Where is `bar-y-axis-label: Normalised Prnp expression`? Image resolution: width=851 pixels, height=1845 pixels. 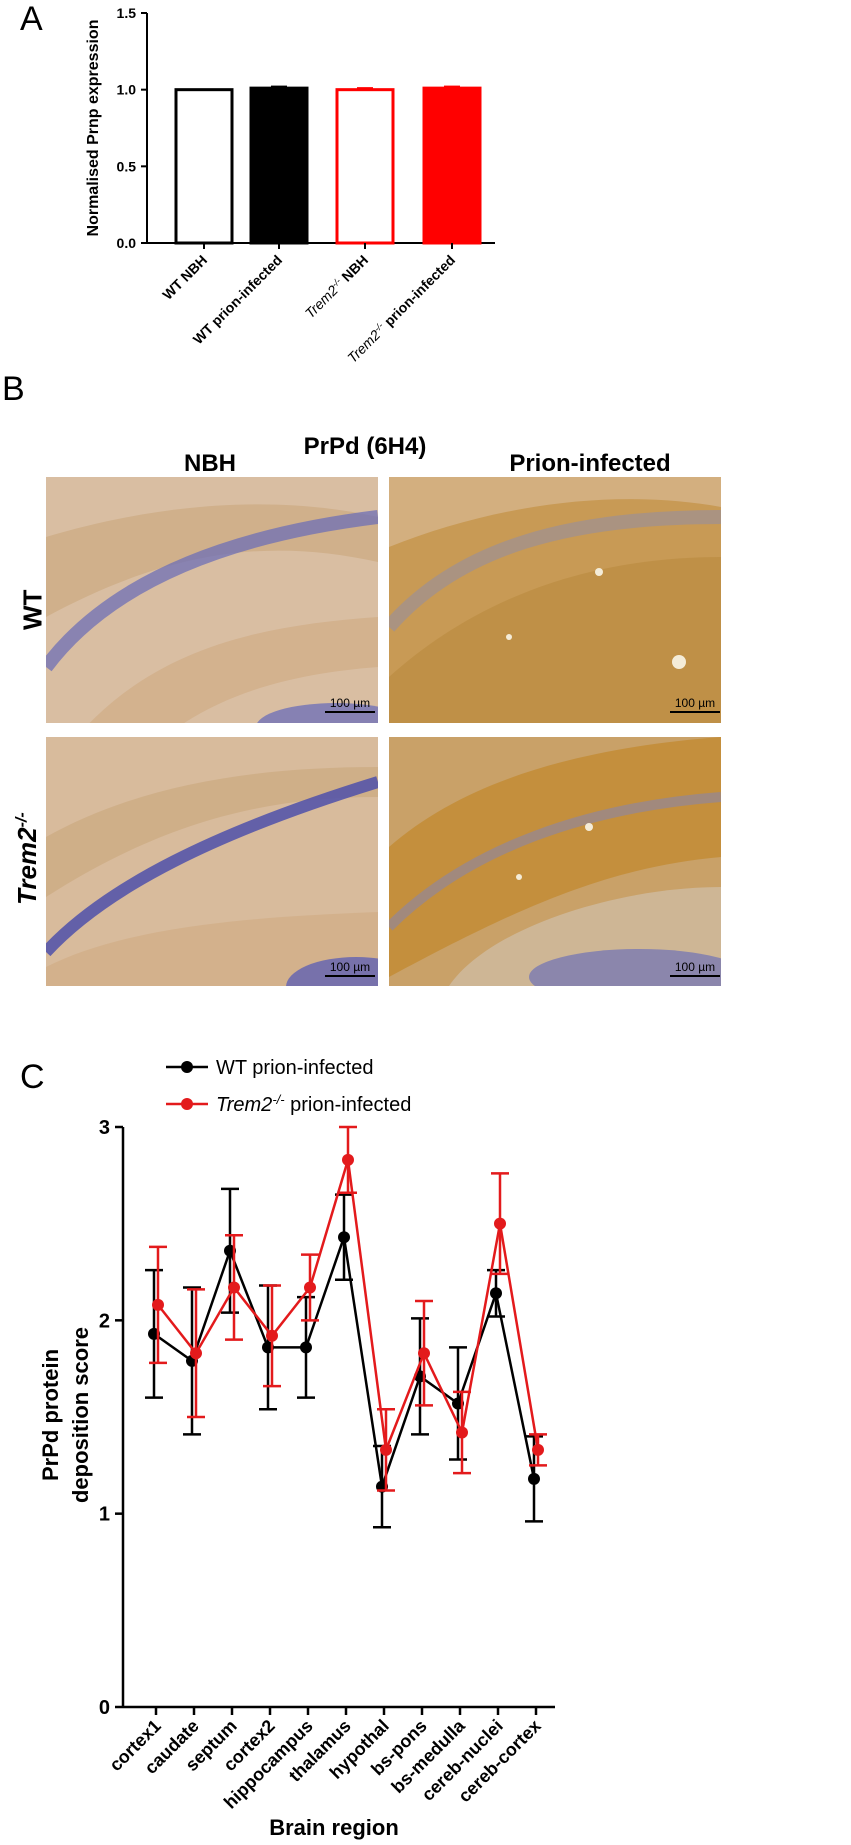
bar-y-axis-label: Normalised Prnp expression is located at coordinates (93, 128).